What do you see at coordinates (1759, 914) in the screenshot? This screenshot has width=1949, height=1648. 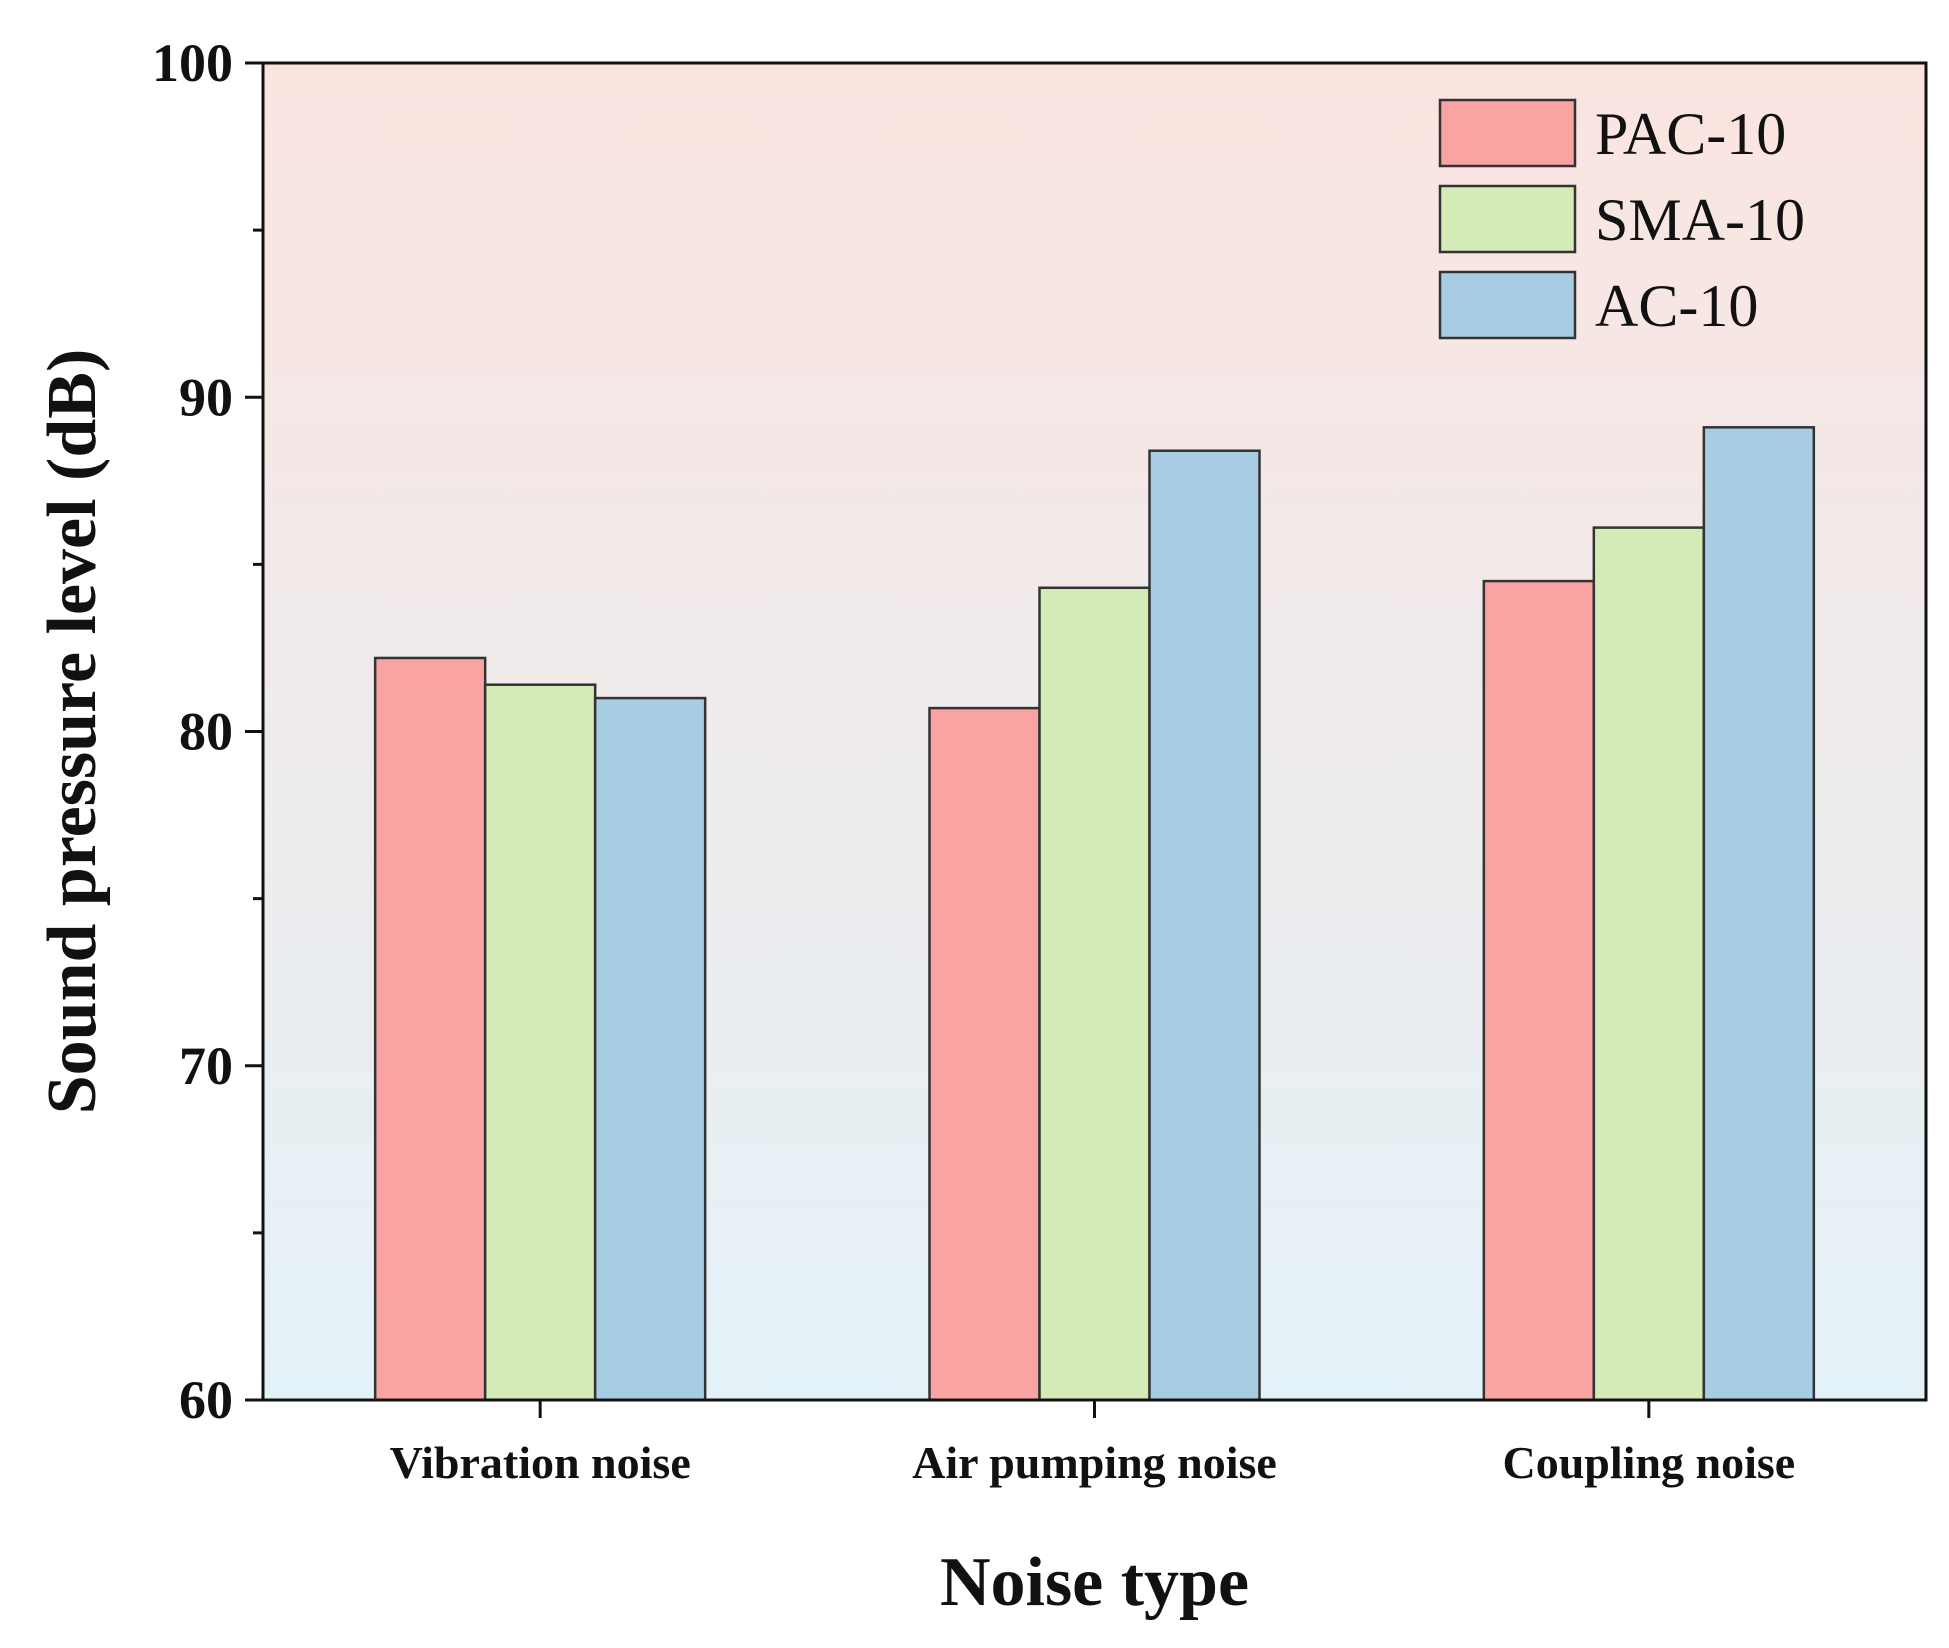 I see `bar-ac-10-coupling-noise` at bounding box center [1759, 914].